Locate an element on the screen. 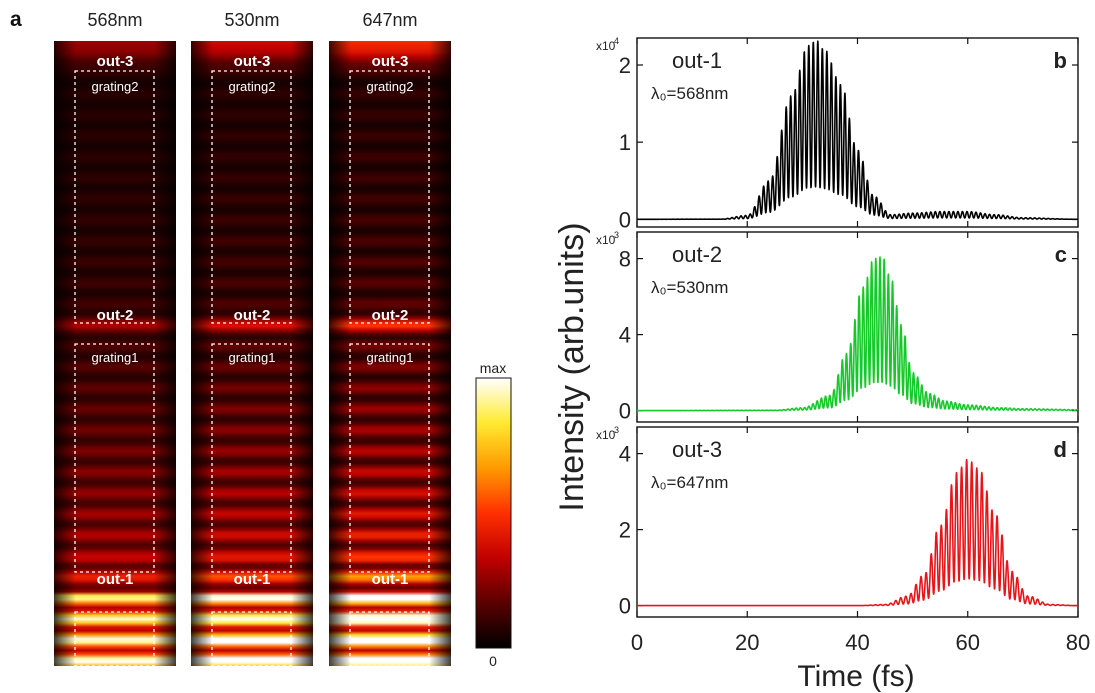 This screenshot has width=1095, height=693. trace-title: out-1 is located at coordinates (697, 60).